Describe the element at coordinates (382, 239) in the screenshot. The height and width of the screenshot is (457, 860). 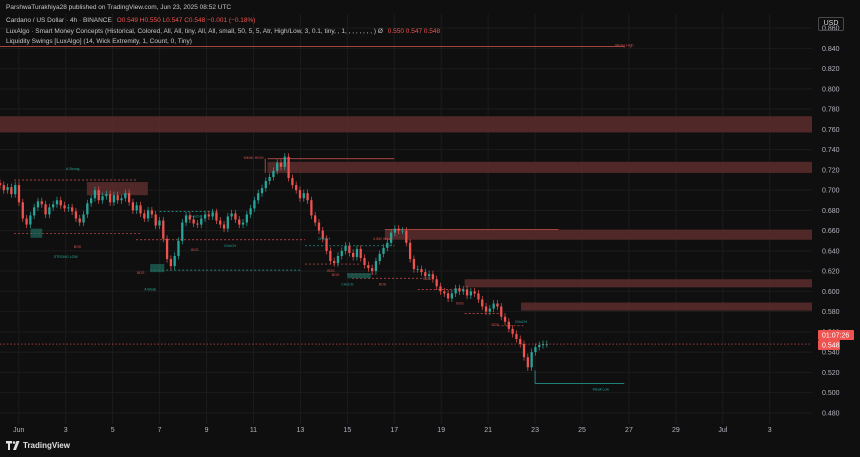
I see `structure-label: 0.552 Weak` at that location.